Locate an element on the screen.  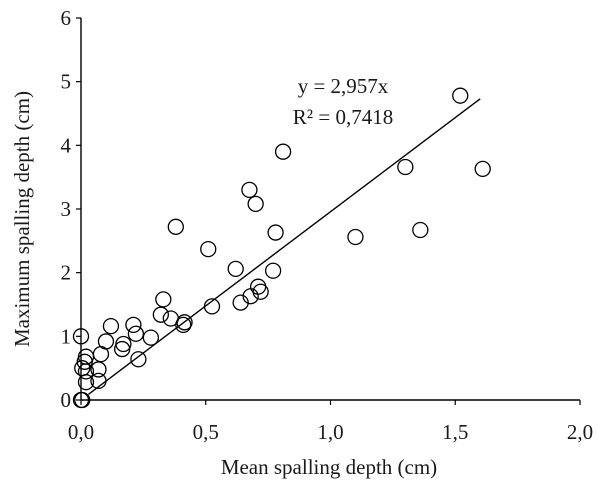
y-tick-label: 3 is located at coordinates (66, 209).